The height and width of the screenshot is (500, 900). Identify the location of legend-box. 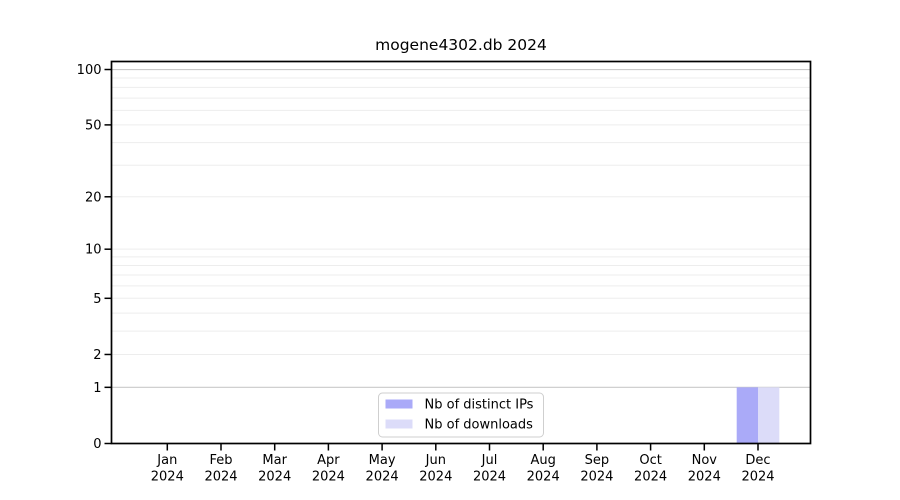
(461, 415).